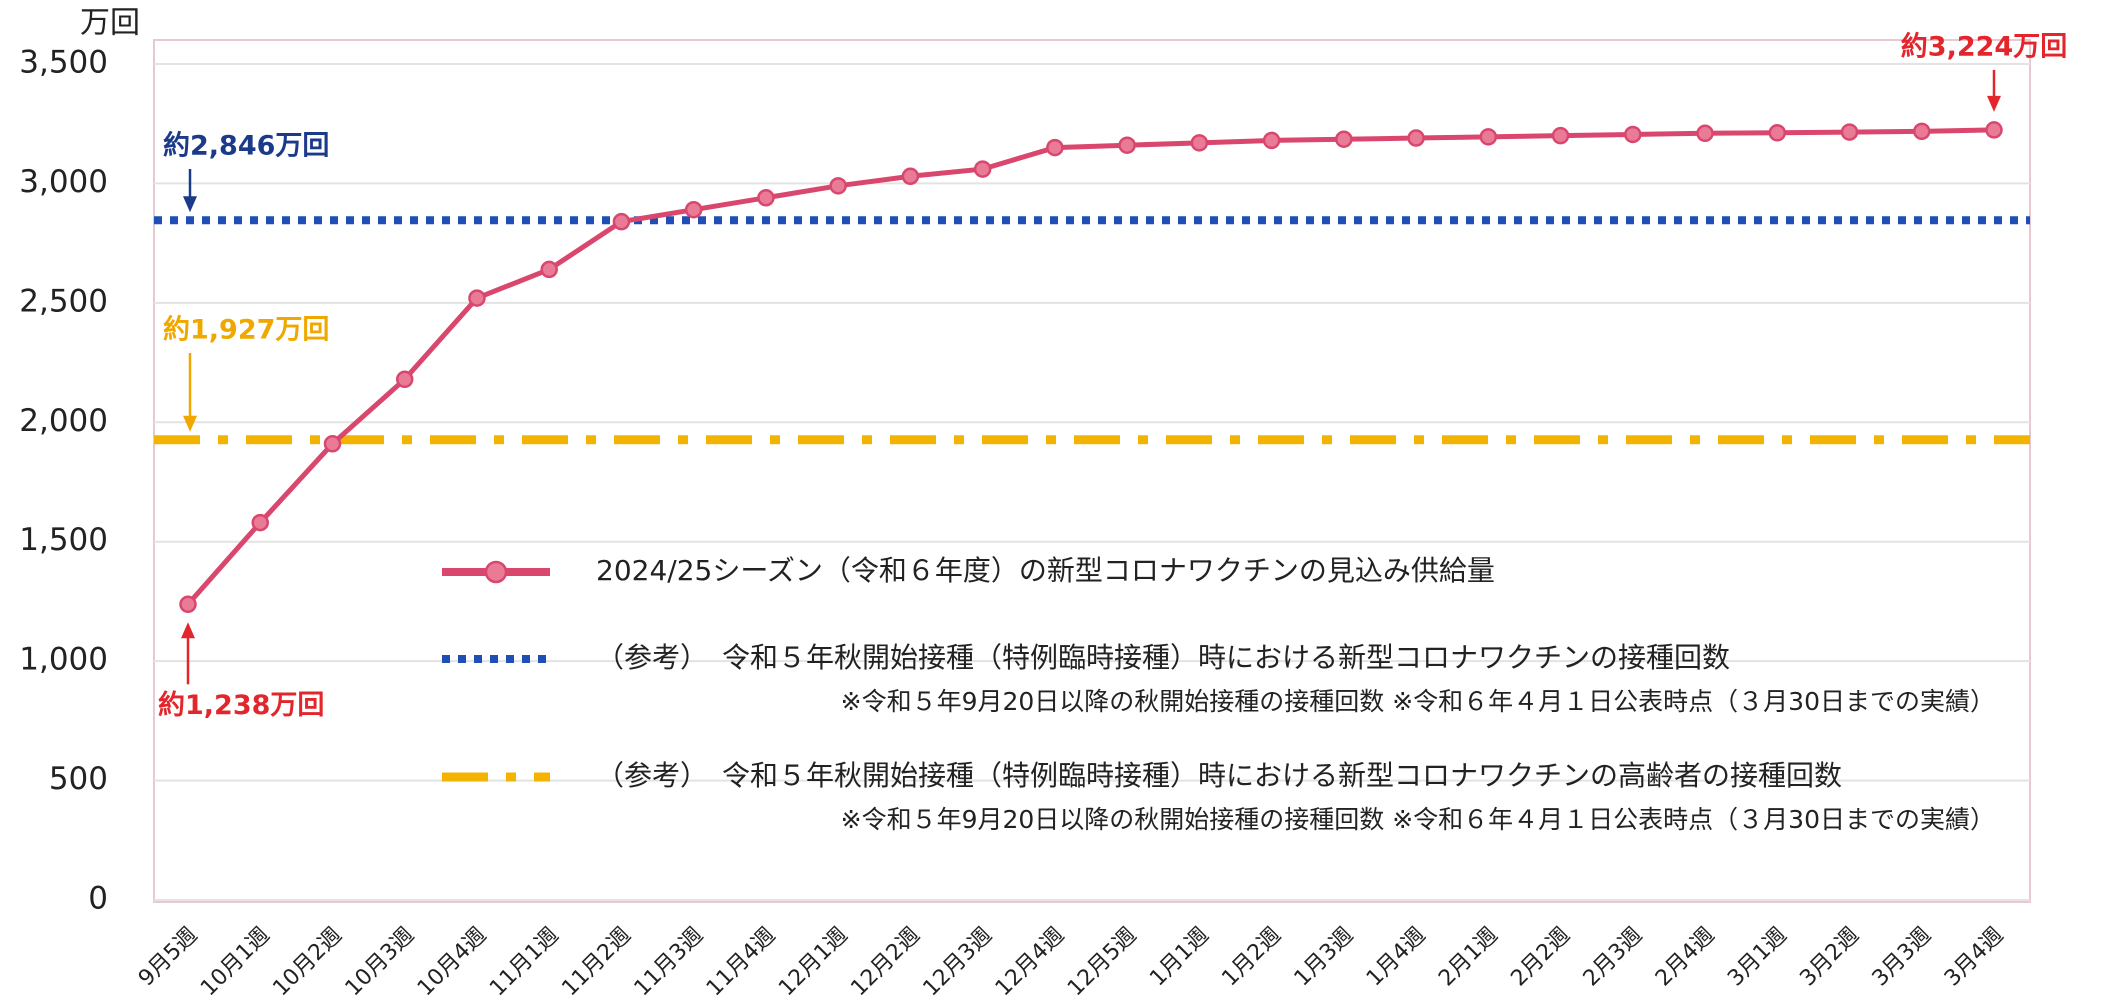 The image size is (2101, 1005). I want to click on y-tick-label: 500, so click(78, 779).